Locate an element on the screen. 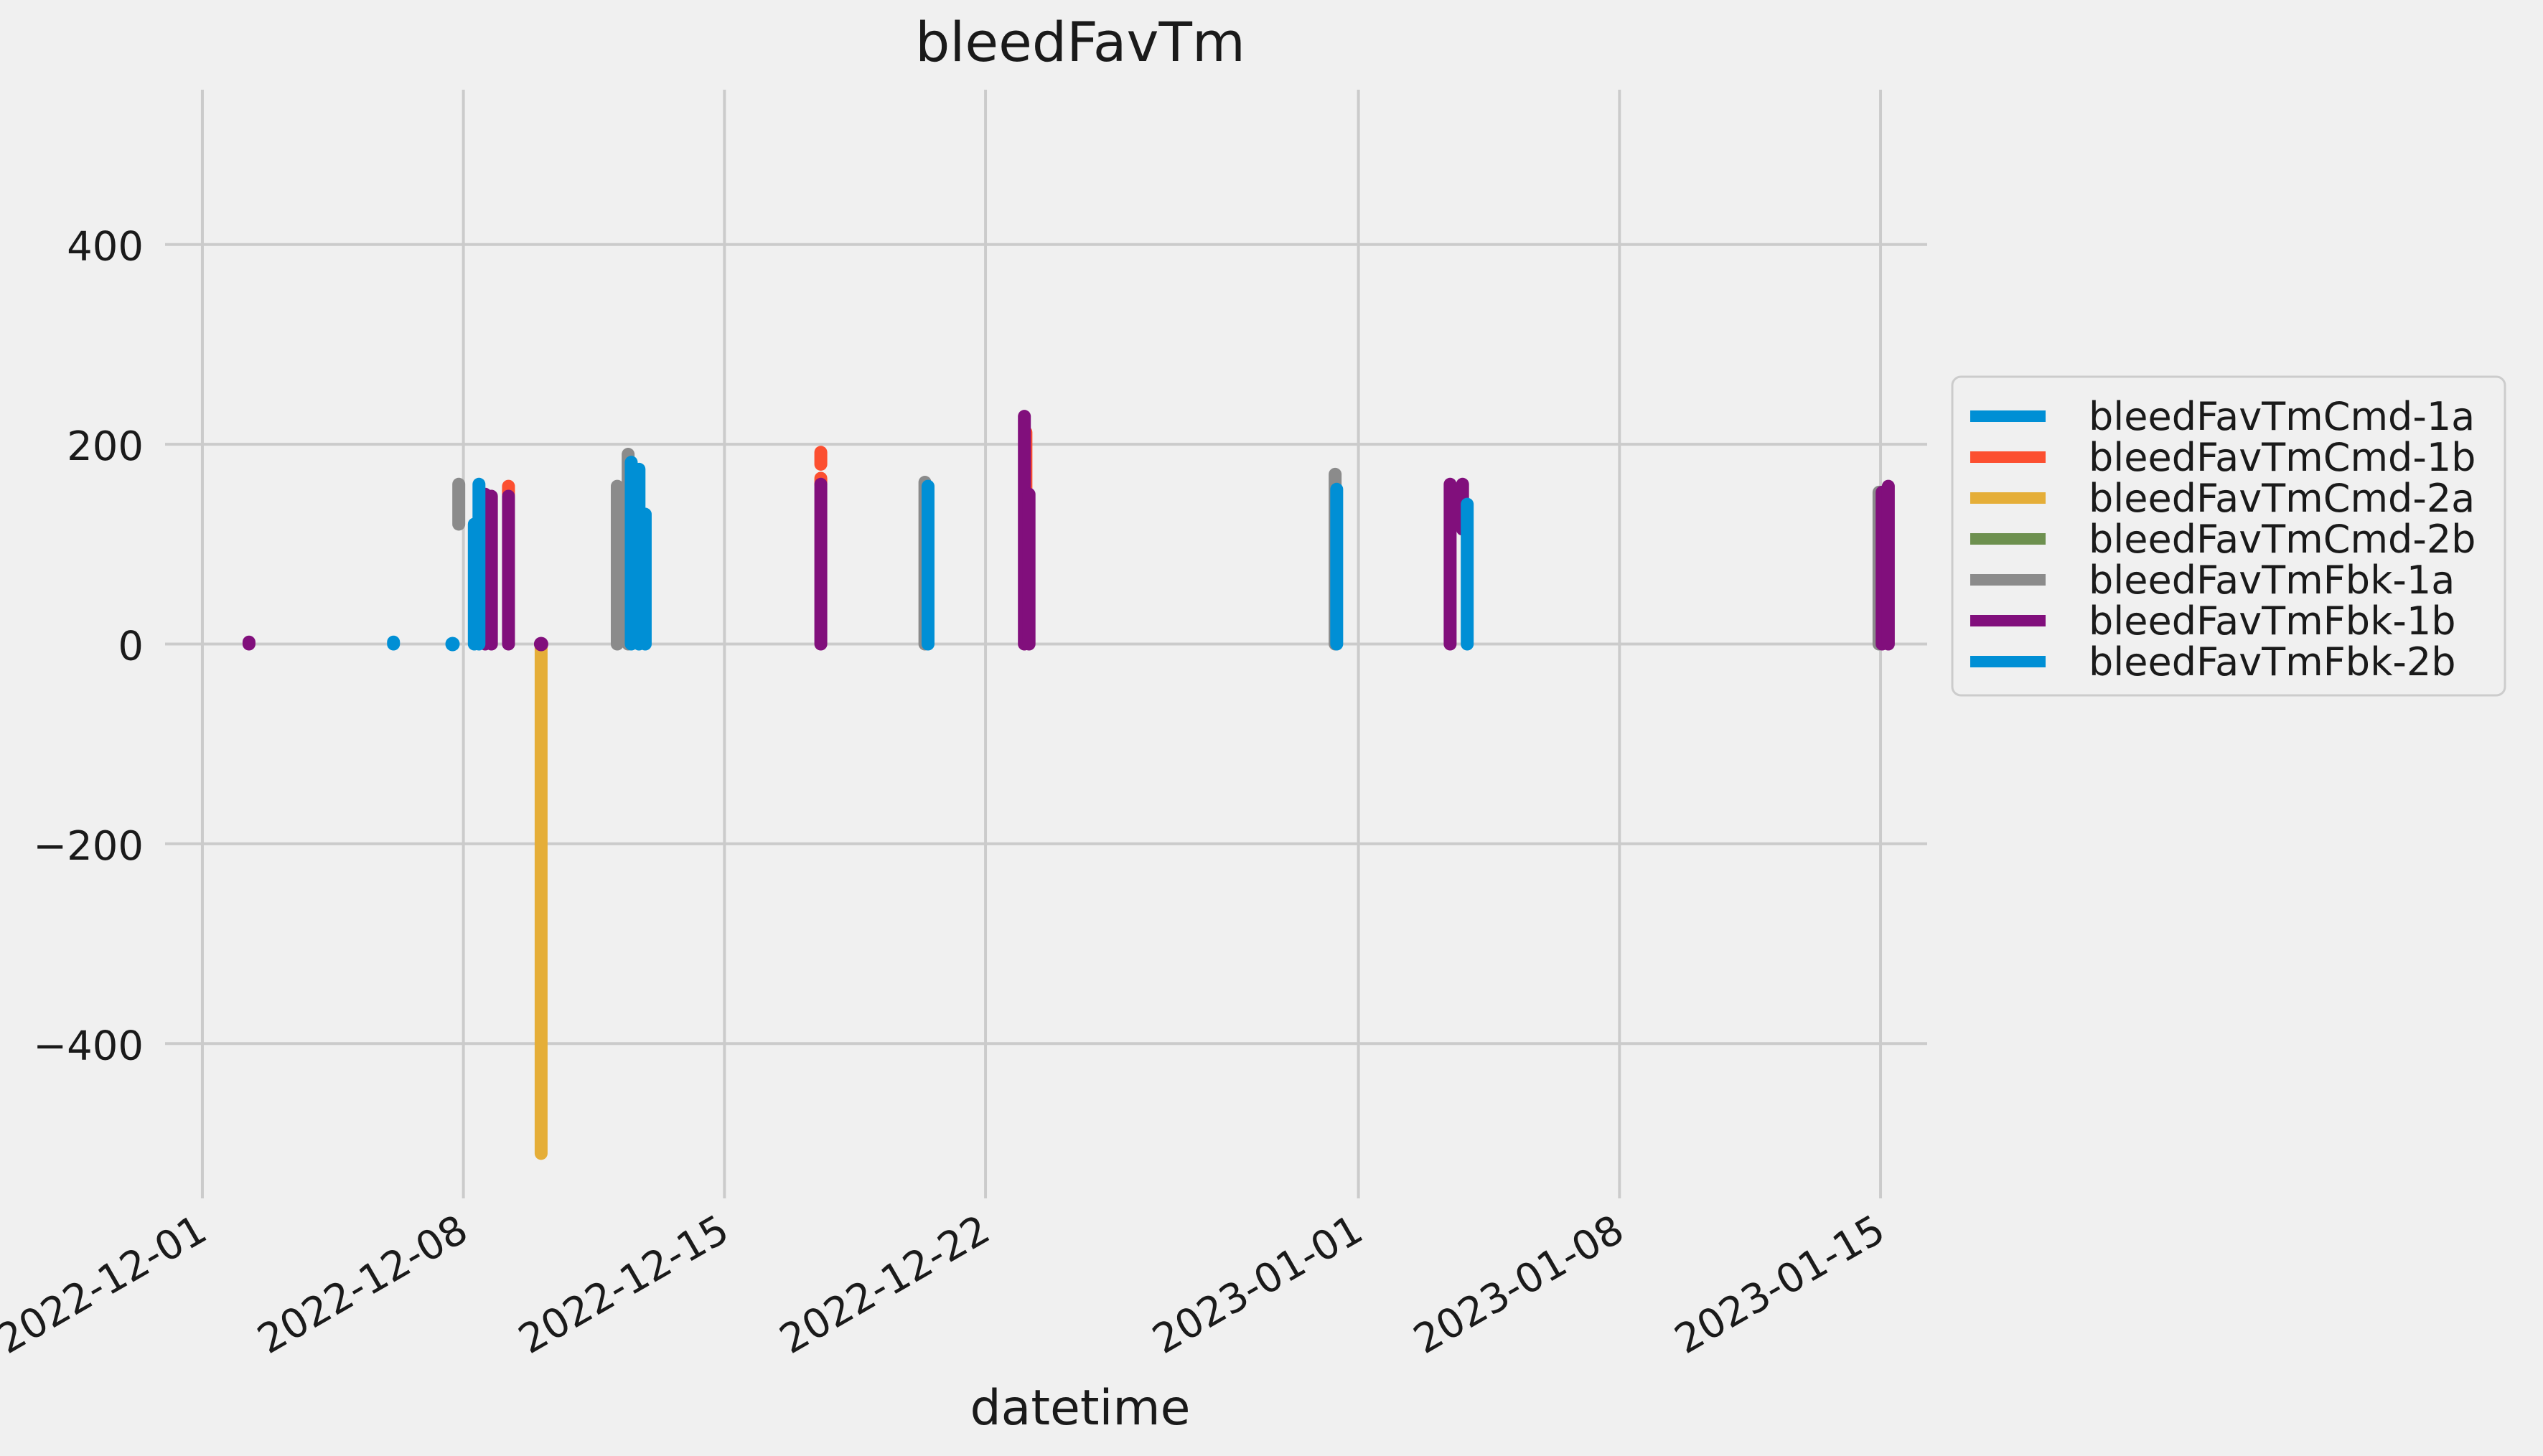 This screenshot has height=1456, width=2543. x-axis-label: datetime is located at coordinates (1080, 1408).